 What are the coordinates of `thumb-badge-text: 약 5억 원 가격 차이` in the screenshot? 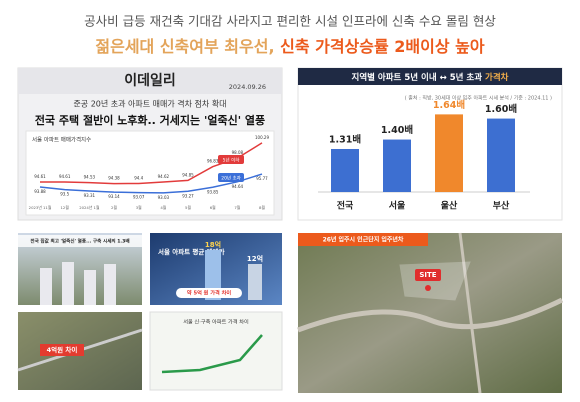 It's located at (209, 293).